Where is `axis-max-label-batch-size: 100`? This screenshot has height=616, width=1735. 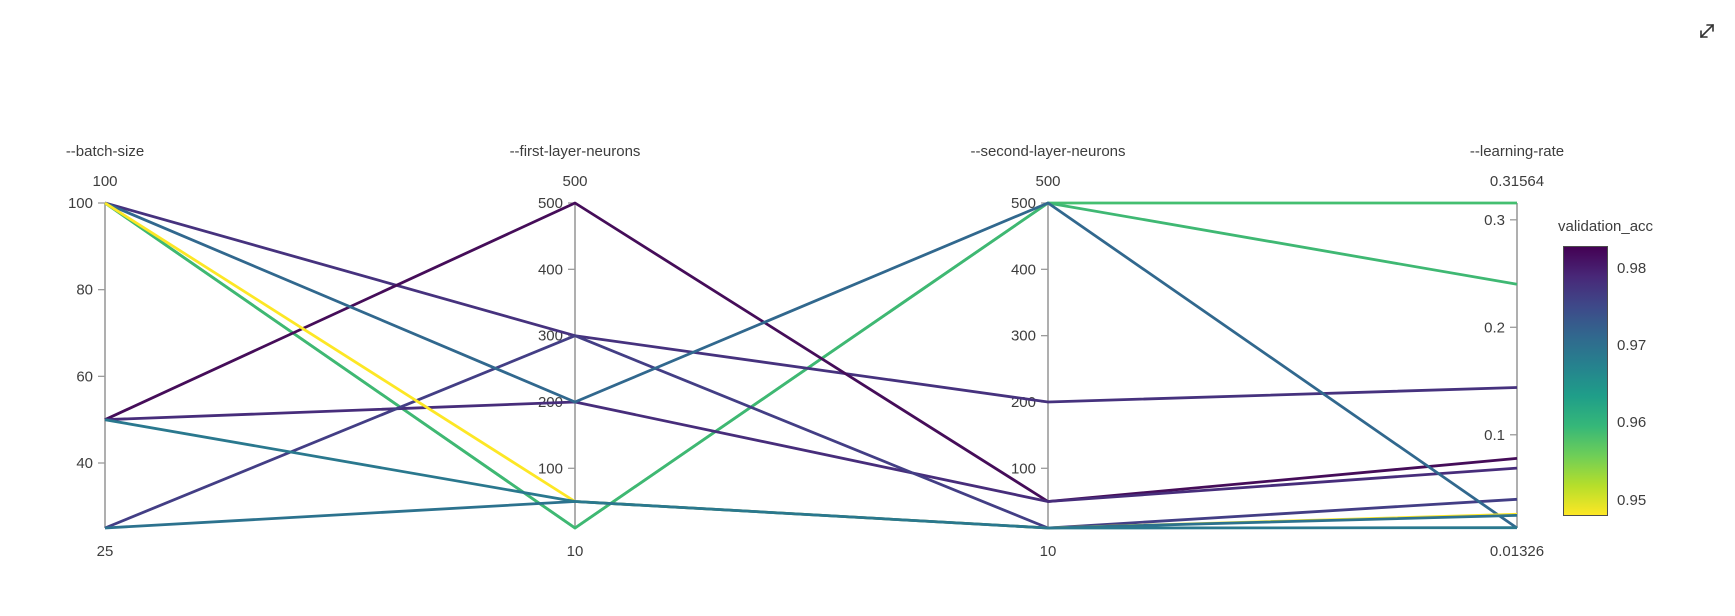 axis-max-label-batch-size: 100 is located at coordinates (104, 181).